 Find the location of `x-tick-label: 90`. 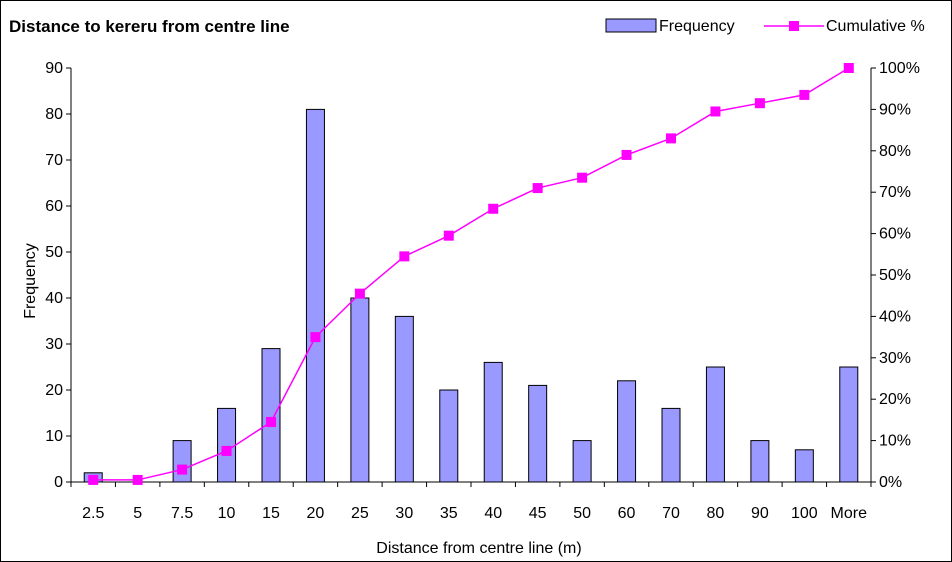

x-tick-label: 90 is located at coordinates (760, 513).